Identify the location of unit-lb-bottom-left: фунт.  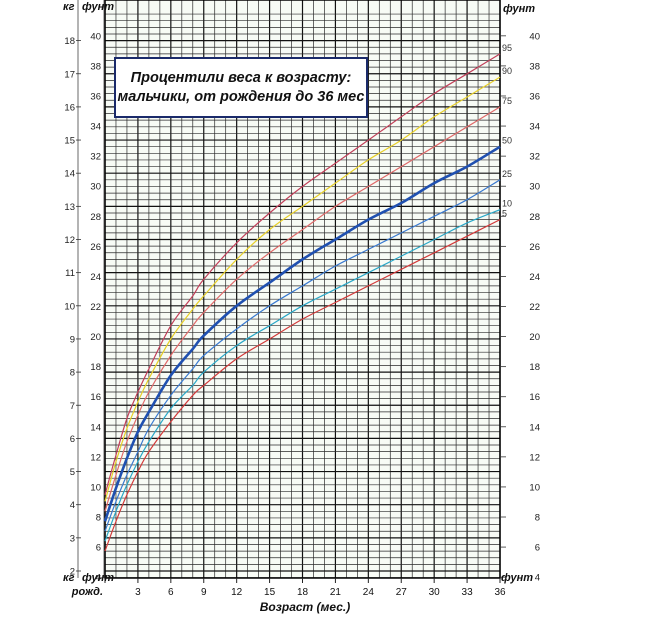
(98, 578).